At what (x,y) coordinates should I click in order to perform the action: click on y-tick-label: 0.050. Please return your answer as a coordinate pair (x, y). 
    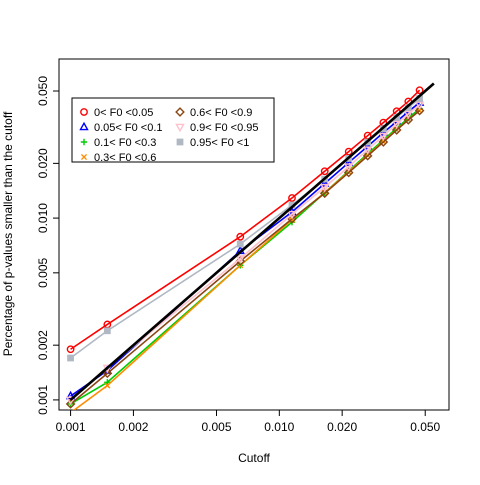
    Looking at the image, I should click on (43, 91).